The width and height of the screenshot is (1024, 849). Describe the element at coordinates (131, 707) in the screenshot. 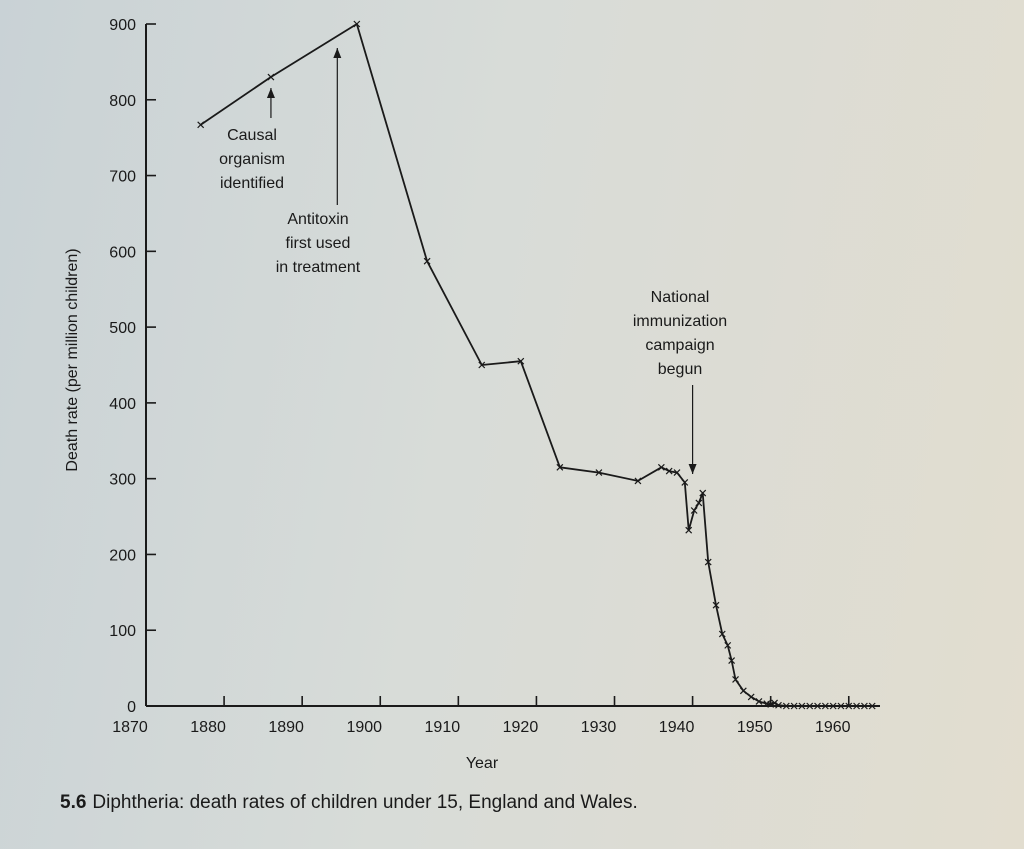

I see `y-tick-label: 0` at that location.